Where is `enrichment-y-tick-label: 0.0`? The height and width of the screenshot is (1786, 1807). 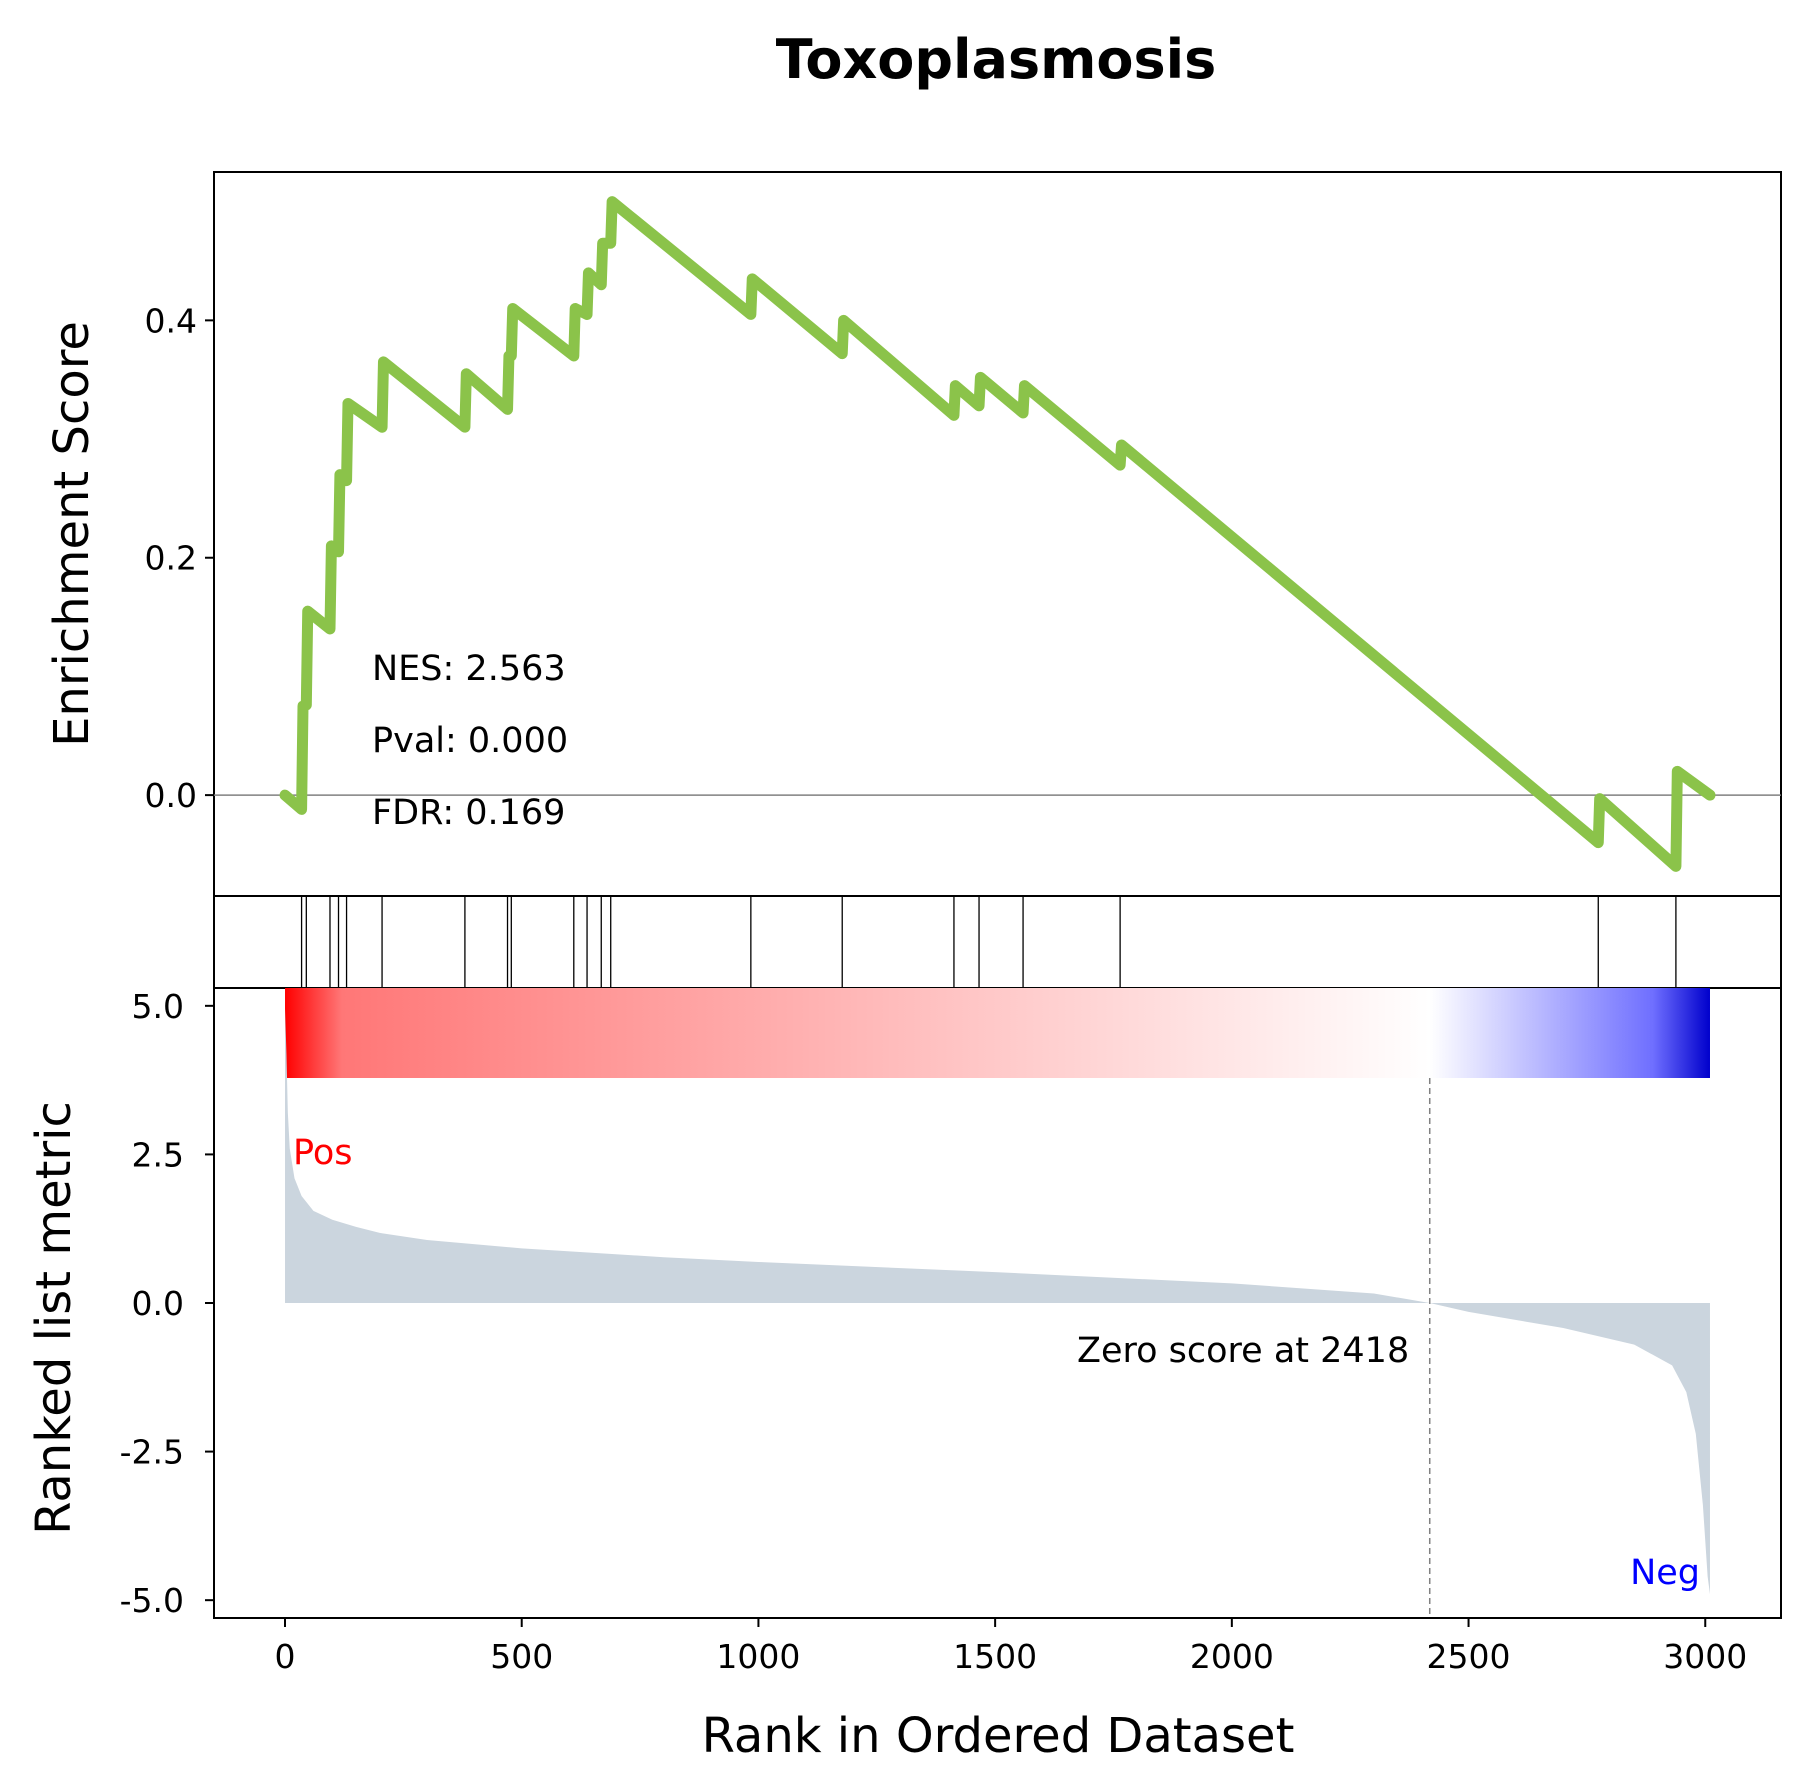
enrichment-y-tick-label: 0.0 is located at coordinates (171, 795).